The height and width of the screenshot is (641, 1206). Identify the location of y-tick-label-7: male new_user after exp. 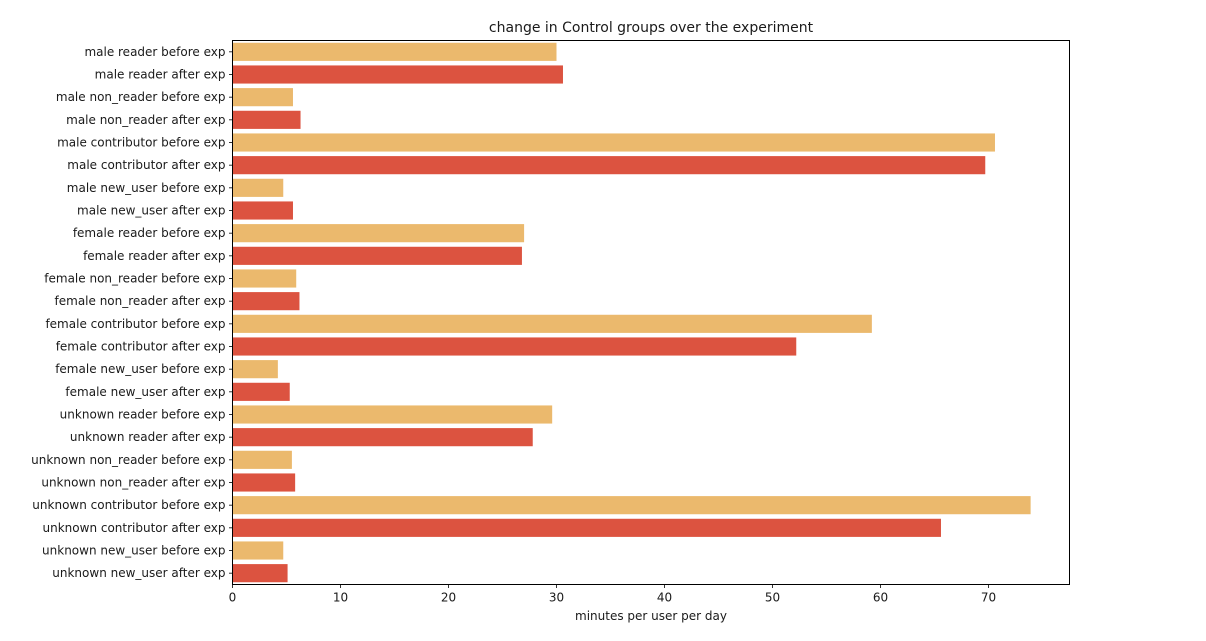
(151, 211).